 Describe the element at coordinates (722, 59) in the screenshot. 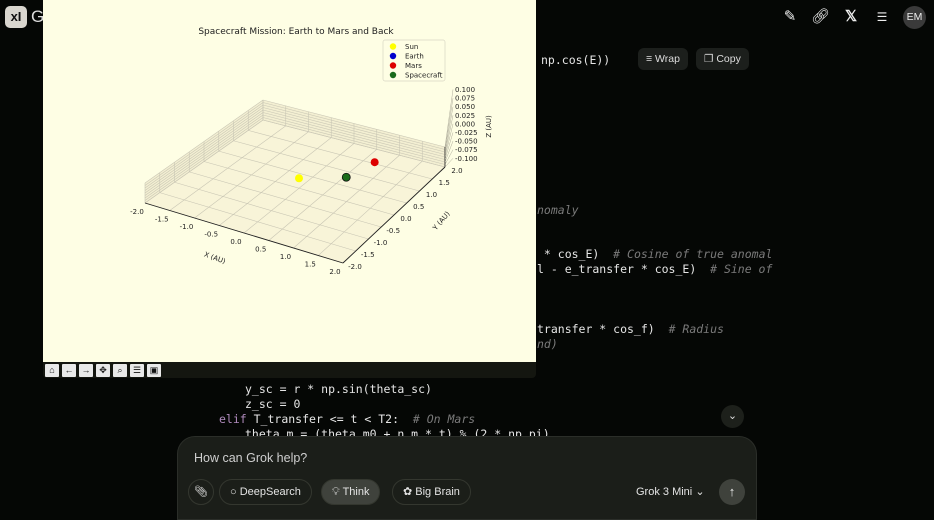

I see `copy-button: ❐ Copy` at that location.